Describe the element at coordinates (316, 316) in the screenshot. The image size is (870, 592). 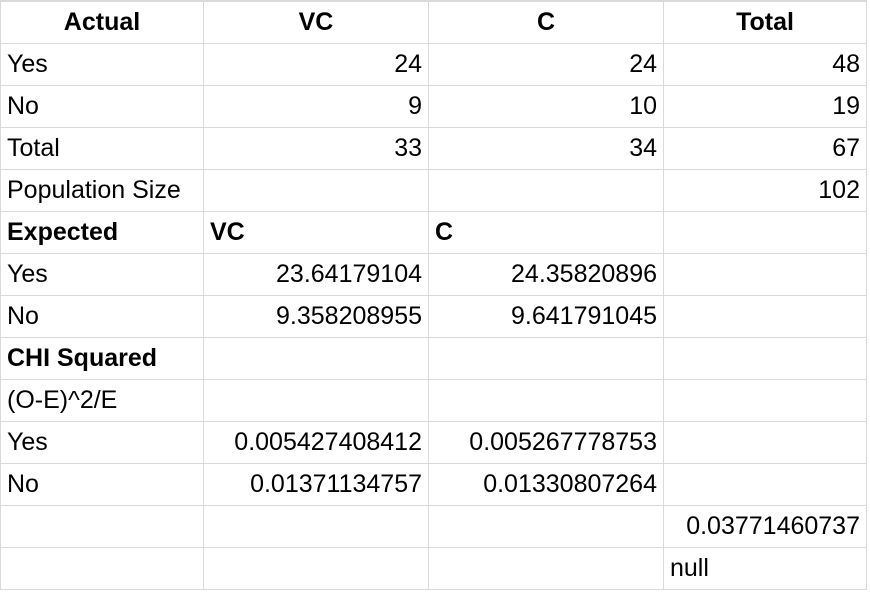
I see `cell: 9.358208955` at that location.